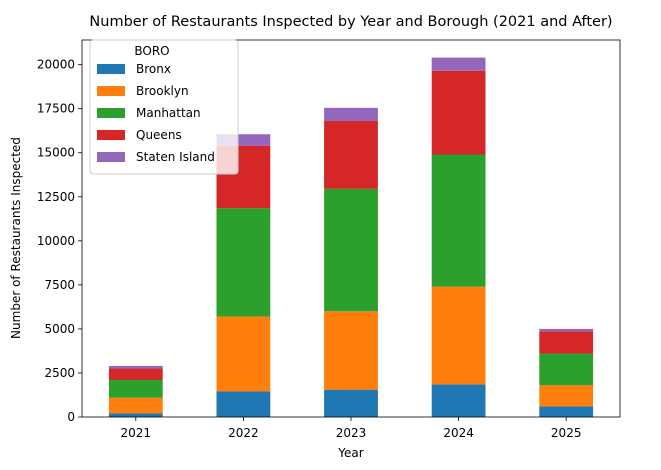  Describe the element at coordinates (135, 374) in the screenshot. I see `bar-segment-queens-2021` at that location.